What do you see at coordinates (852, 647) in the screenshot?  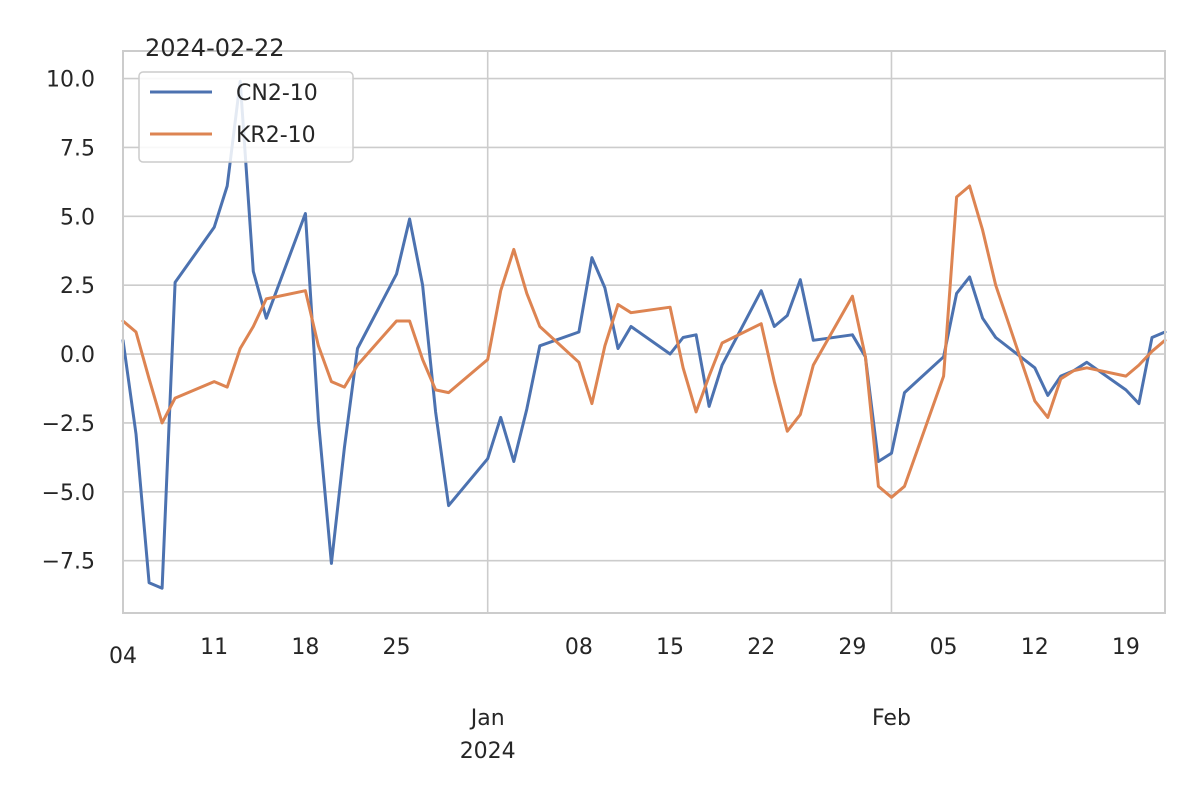 I see `x-minor-tick-label: 29` at bounding box center [852, 647].